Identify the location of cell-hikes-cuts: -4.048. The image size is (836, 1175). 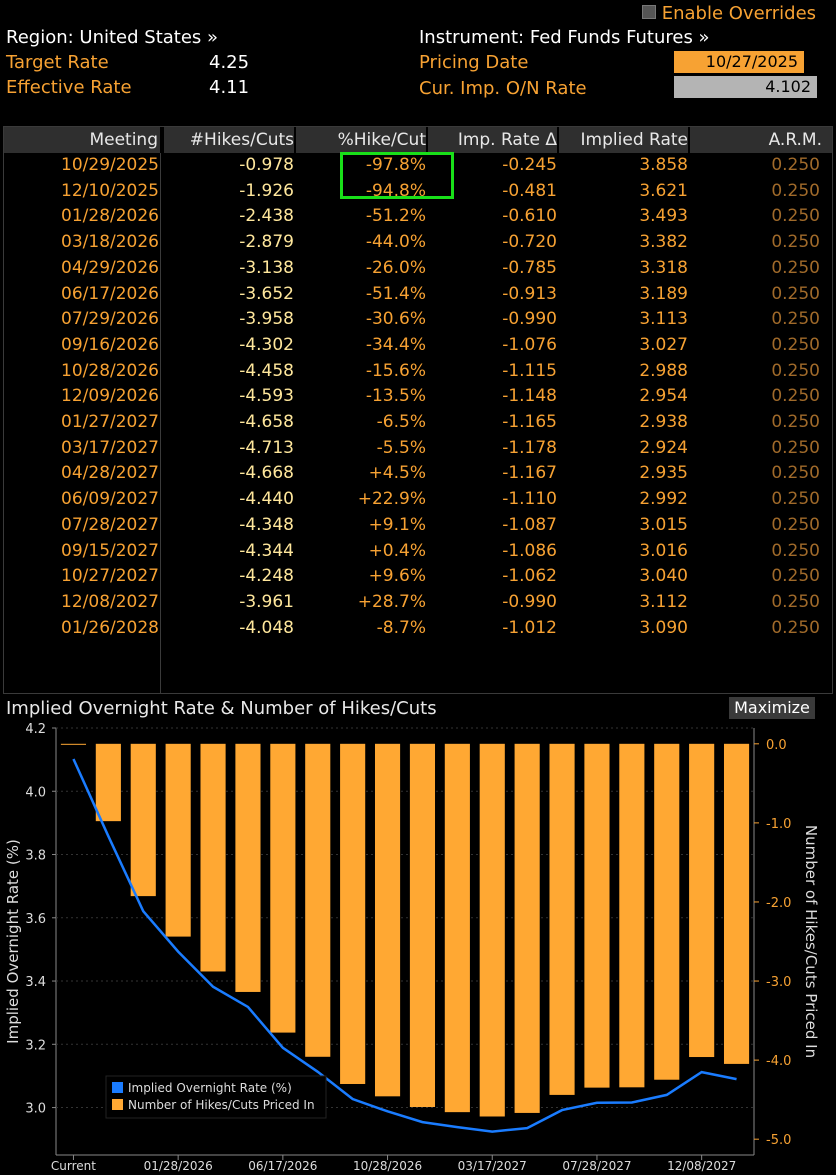
(266, 627).